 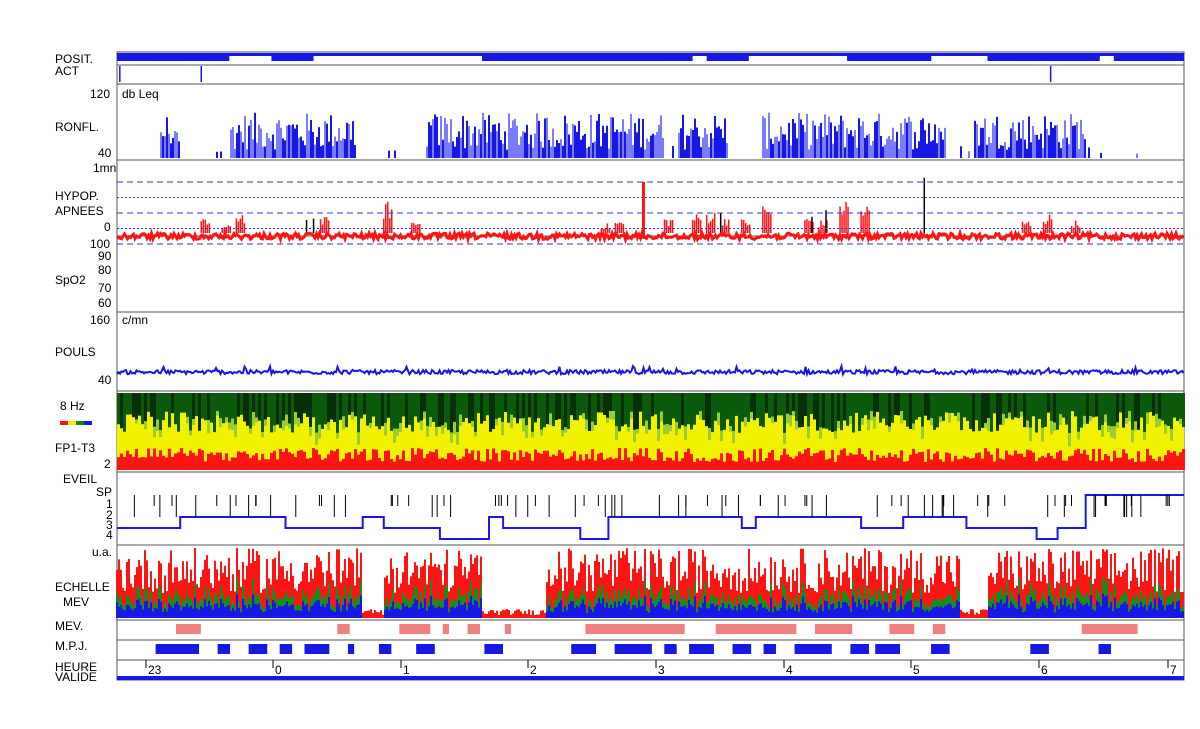 I want to click on label-hypop: HYPOP., so click(x=77, y=196).